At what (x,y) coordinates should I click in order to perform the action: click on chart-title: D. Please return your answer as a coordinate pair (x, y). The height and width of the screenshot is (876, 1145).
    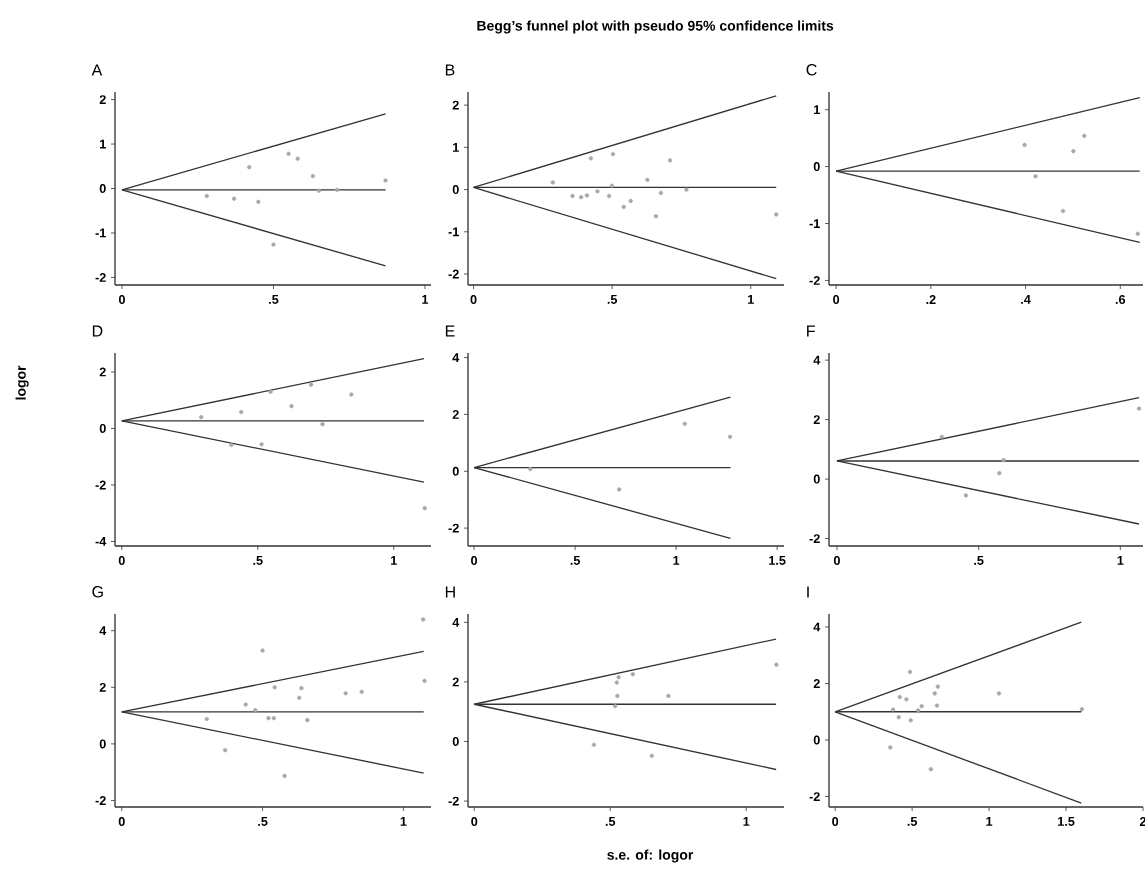
    Looking at the image, I should click on (97, 331).